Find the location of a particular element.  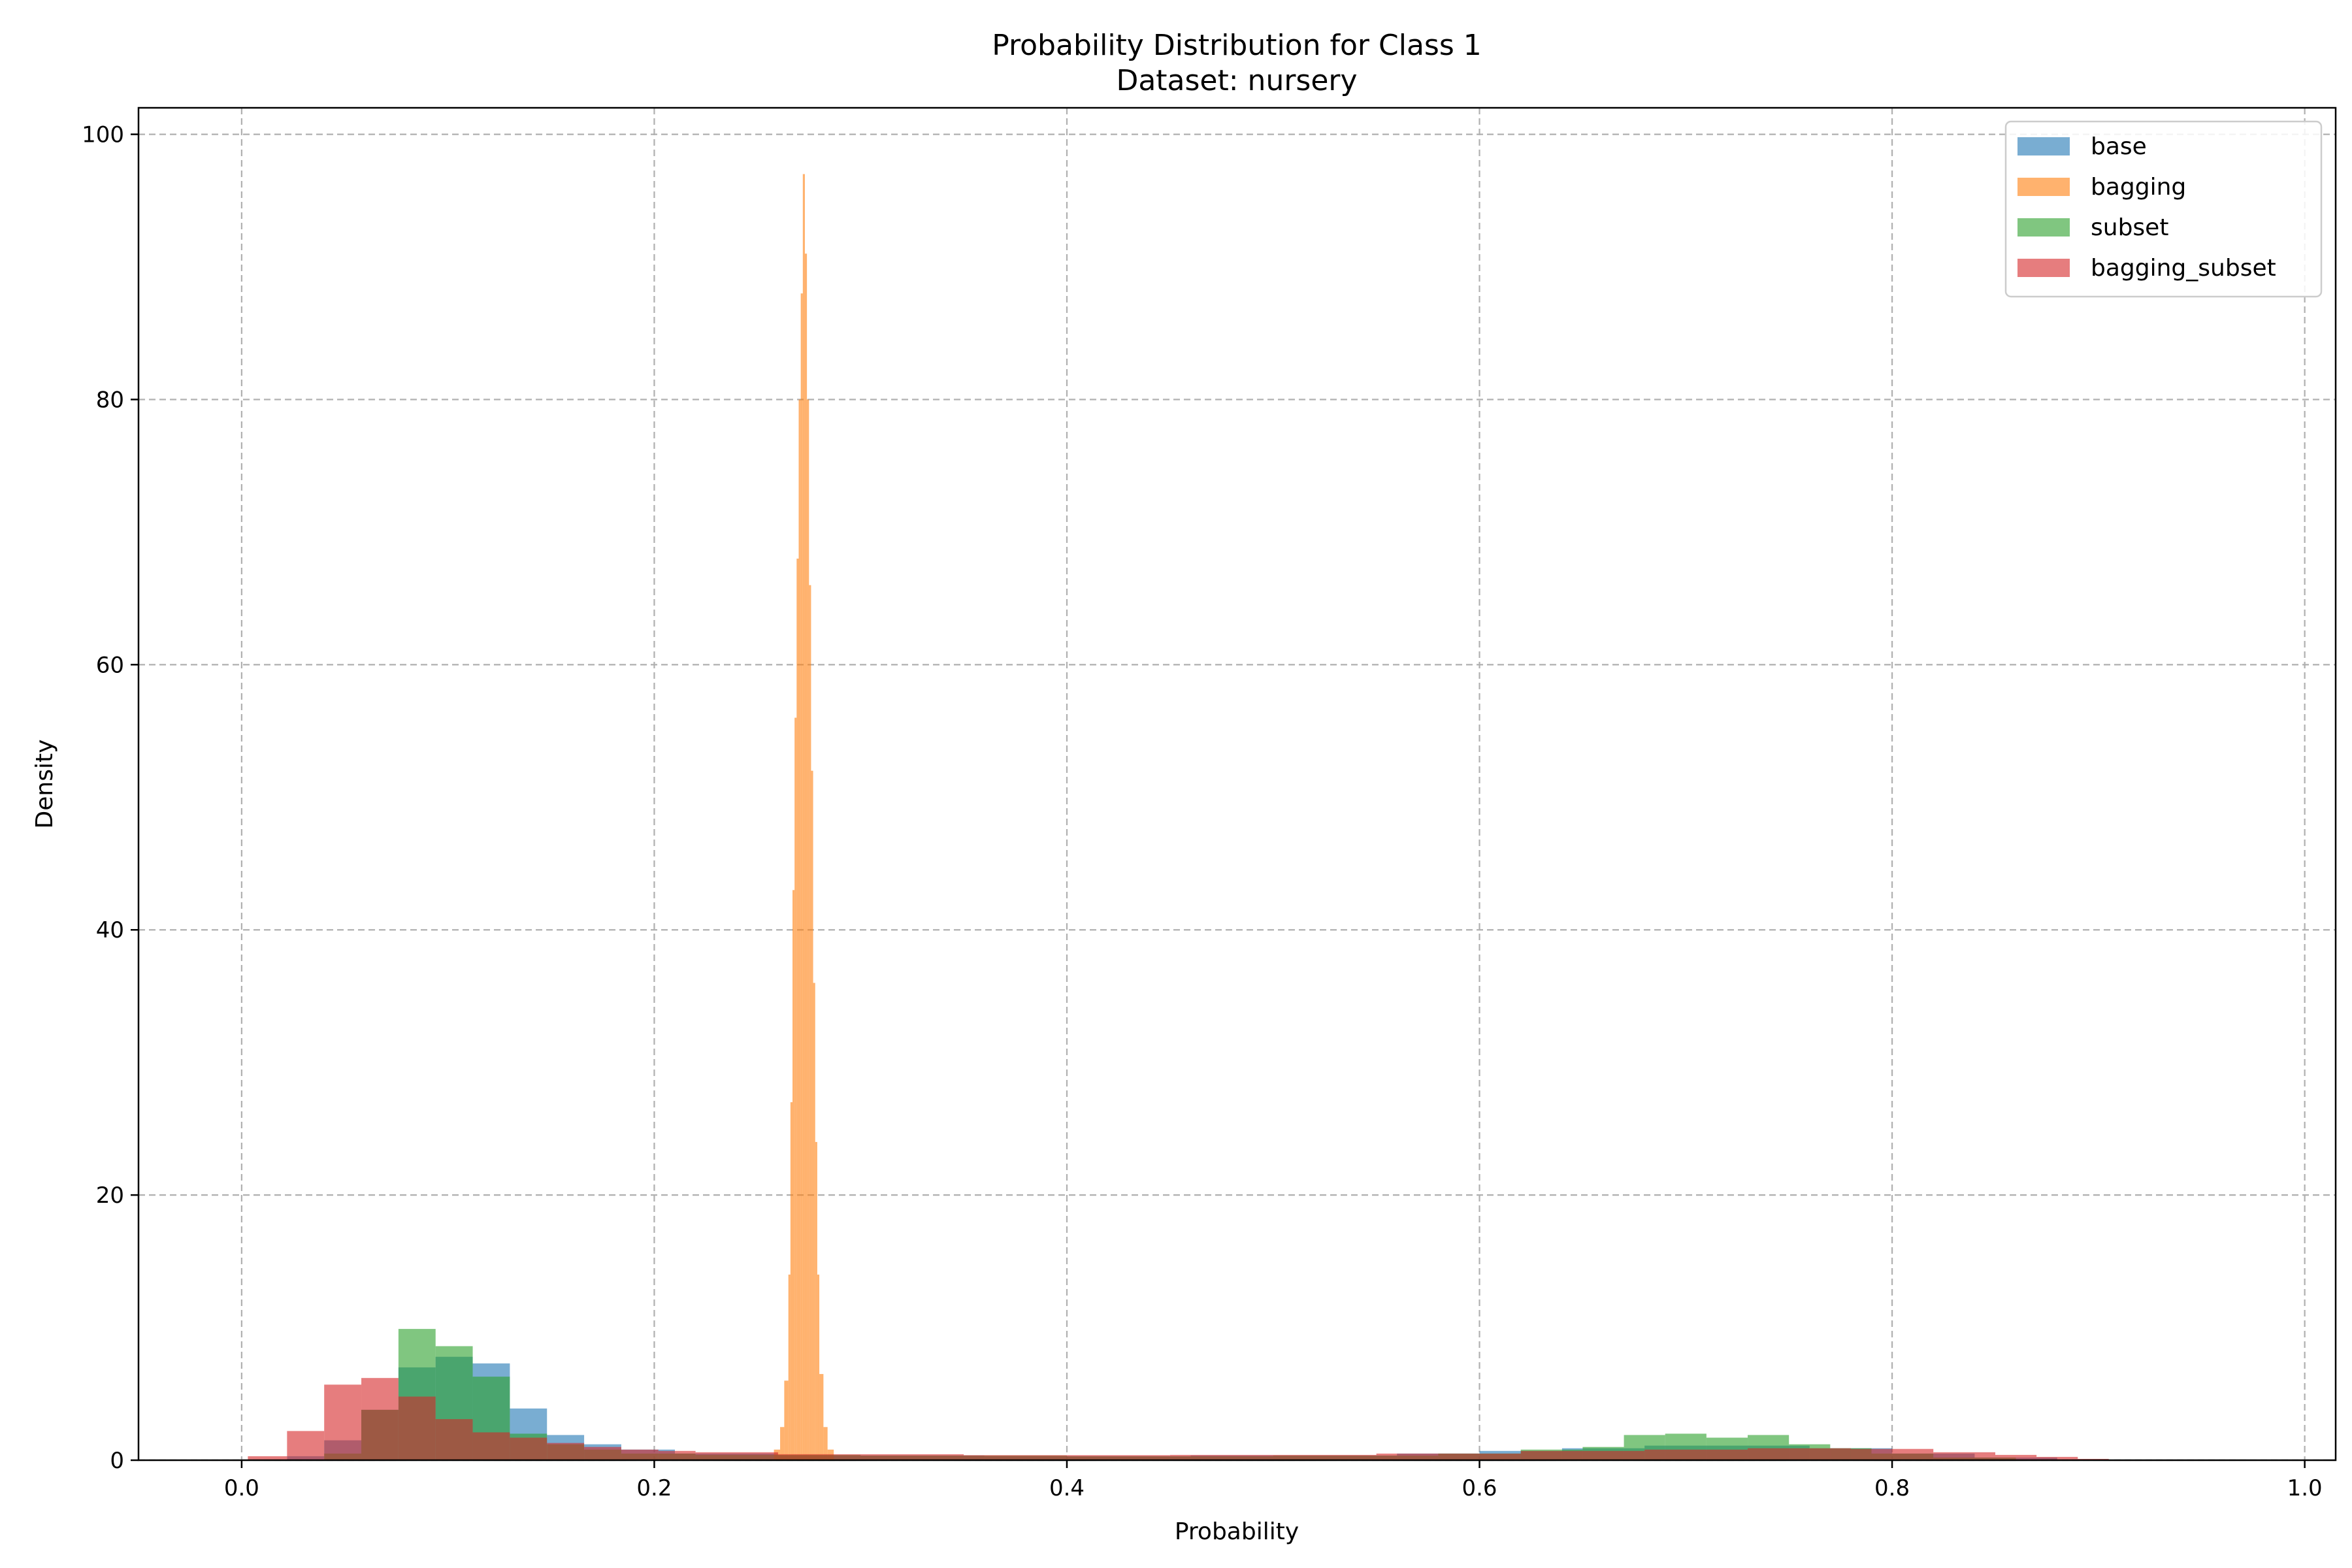

series-bagging-subset is located at coordinates (1178, 1419).